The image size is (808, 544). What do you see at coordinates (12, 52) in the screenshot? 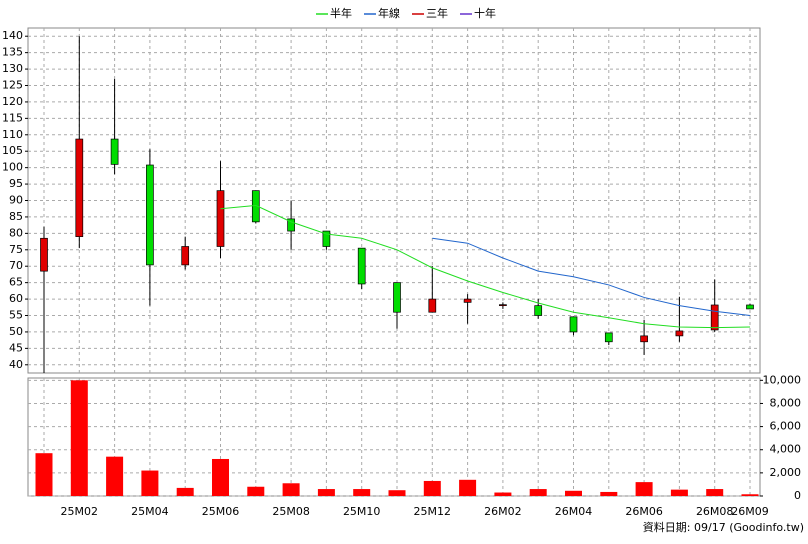
I see `y-tick-label: 135` at bounding box center [12, 52].